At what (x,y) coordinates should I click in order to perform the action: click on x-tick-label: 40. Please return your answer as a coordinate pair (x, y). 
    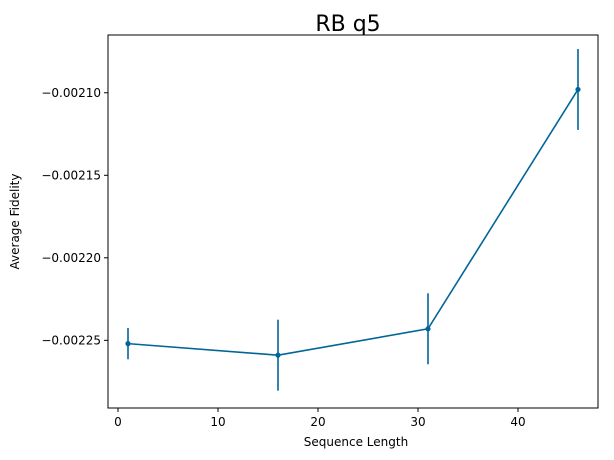
    Looking at the image, I should click on (517, 422).